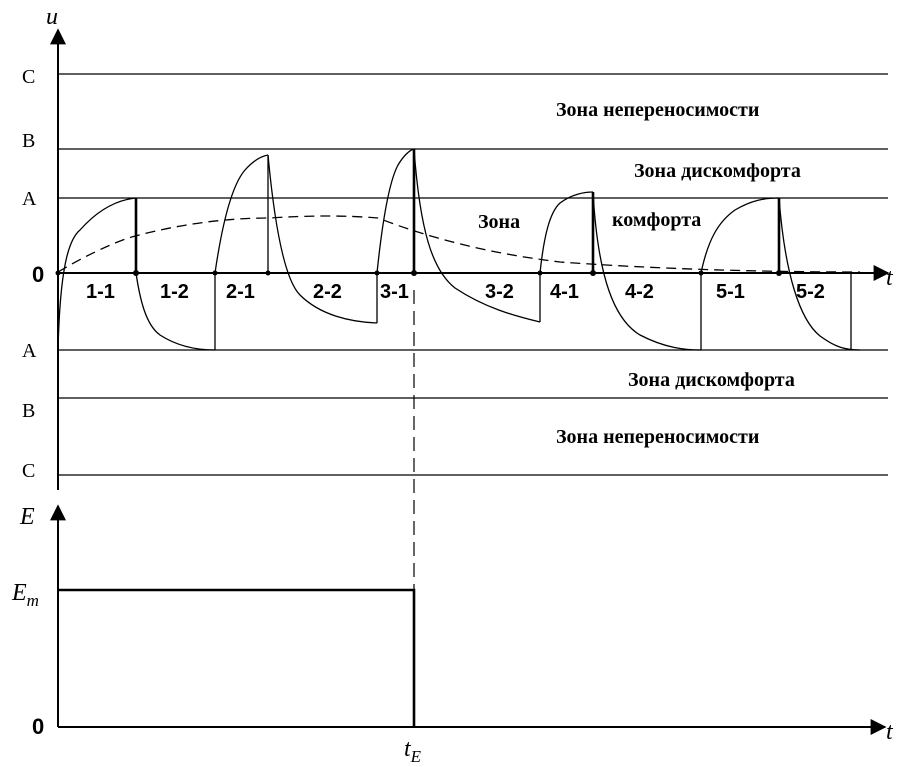 The height and width of the screenshot is (767, 901). I want to click on level-label-a-top: A, so click(29, 199).